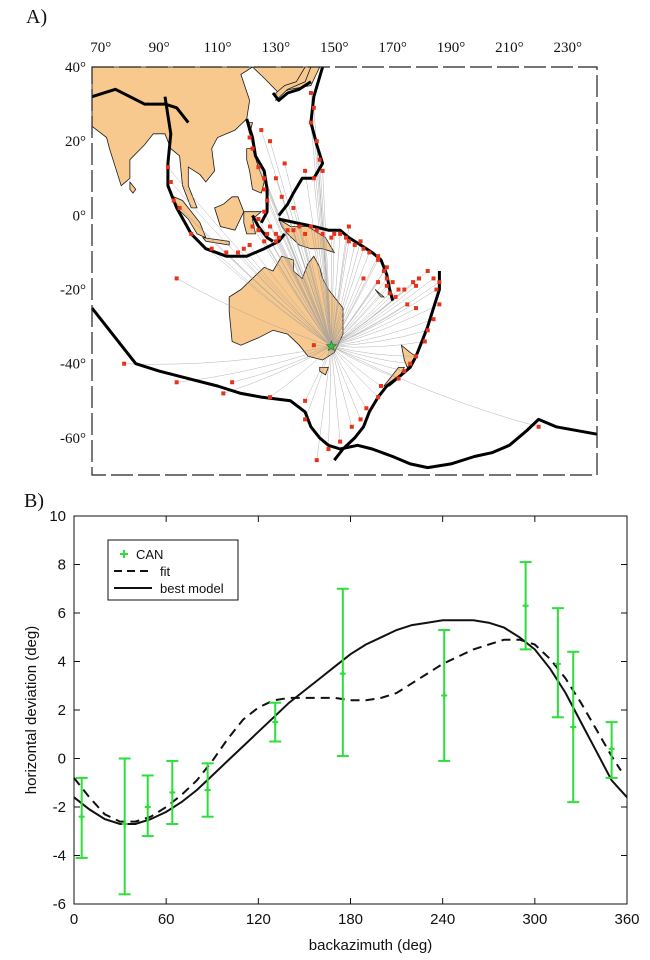  I want to click on x-tick-label: 60, so click(166, 919).